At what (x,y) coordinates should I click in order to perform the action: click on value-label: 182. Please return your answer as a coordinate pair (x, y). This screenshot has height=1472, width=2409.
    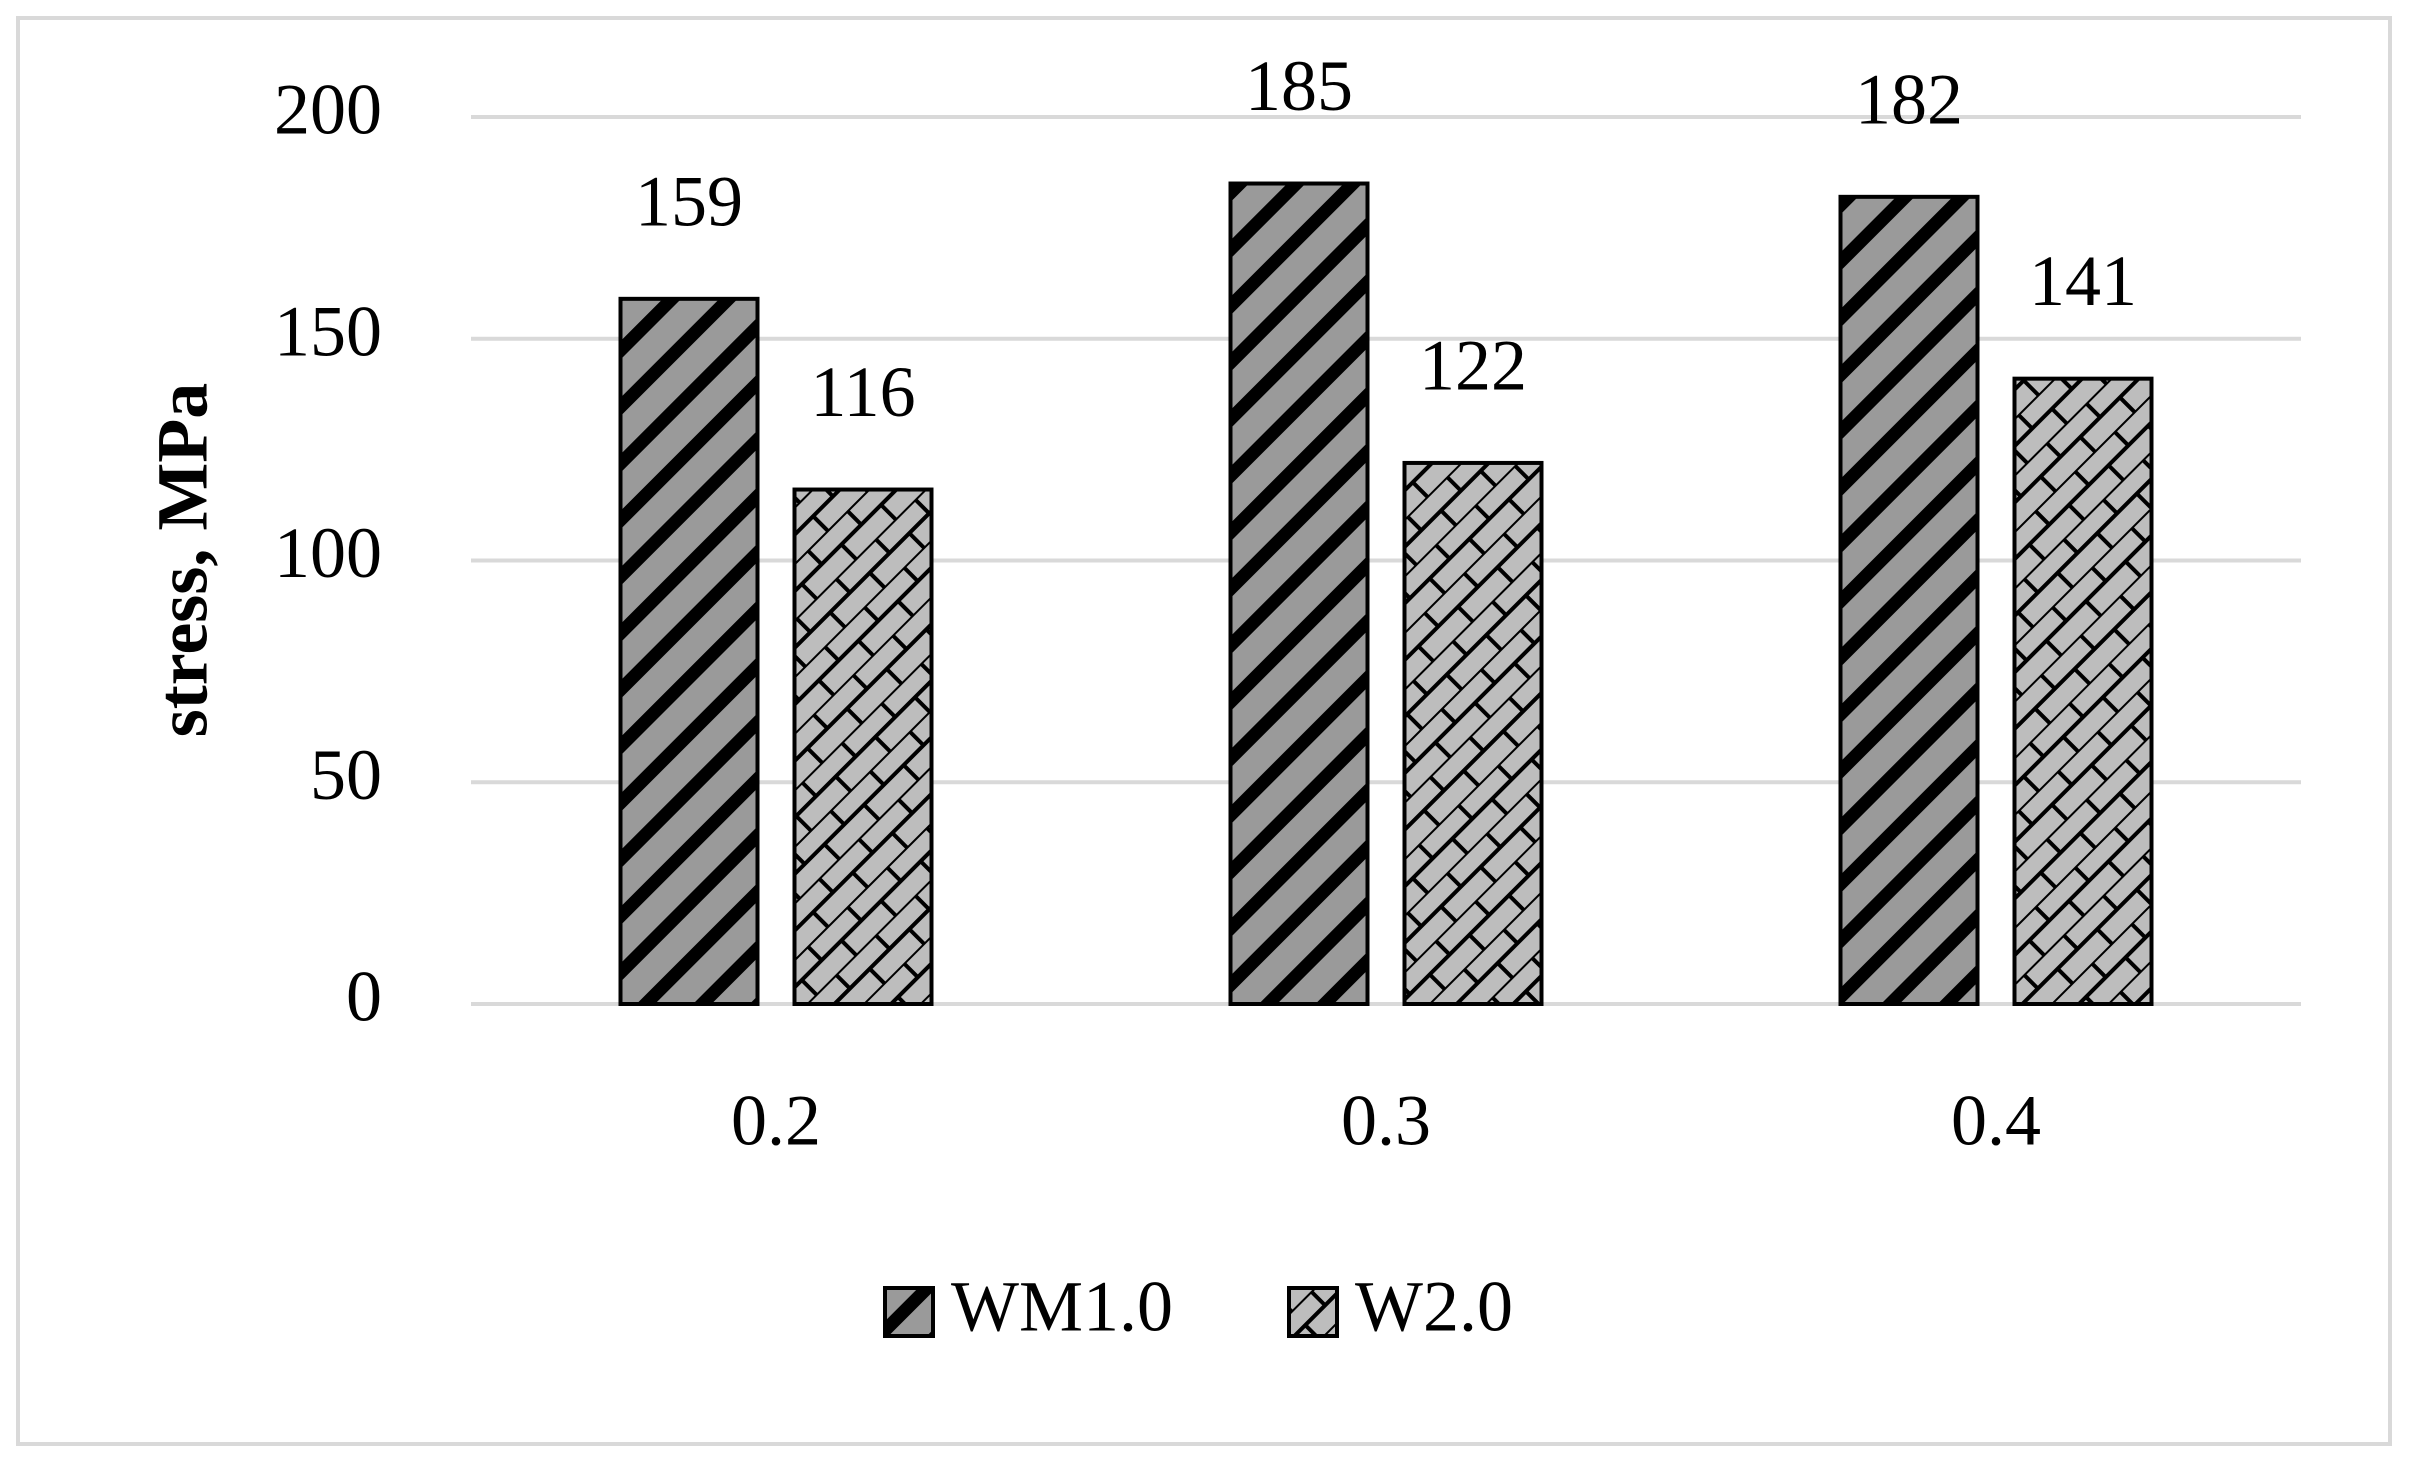
    Looking at the image, I should click on (1909, 99).